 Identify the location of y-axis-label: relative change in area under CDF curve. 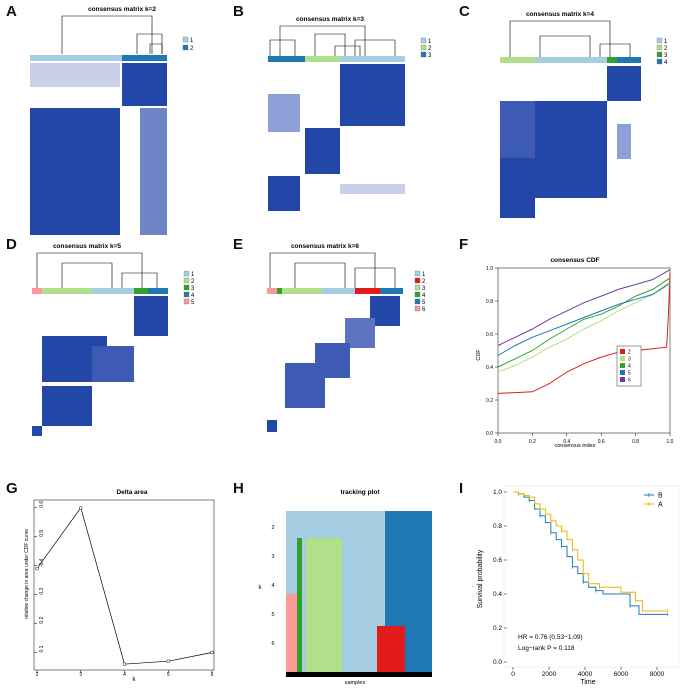
(27, 574).